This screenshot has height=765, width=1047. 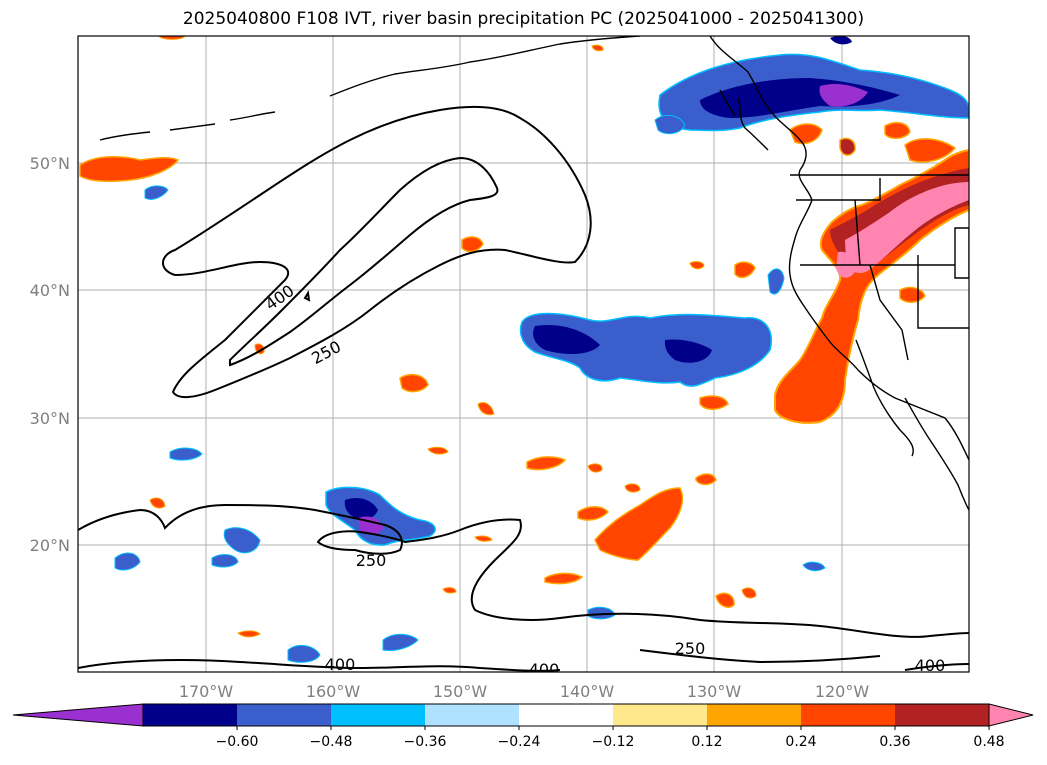 What do you see at coordinates (613, 742) in the screenshot?
I see `colorbar-tick-label: −0.12` at bounding box center [613, 742].